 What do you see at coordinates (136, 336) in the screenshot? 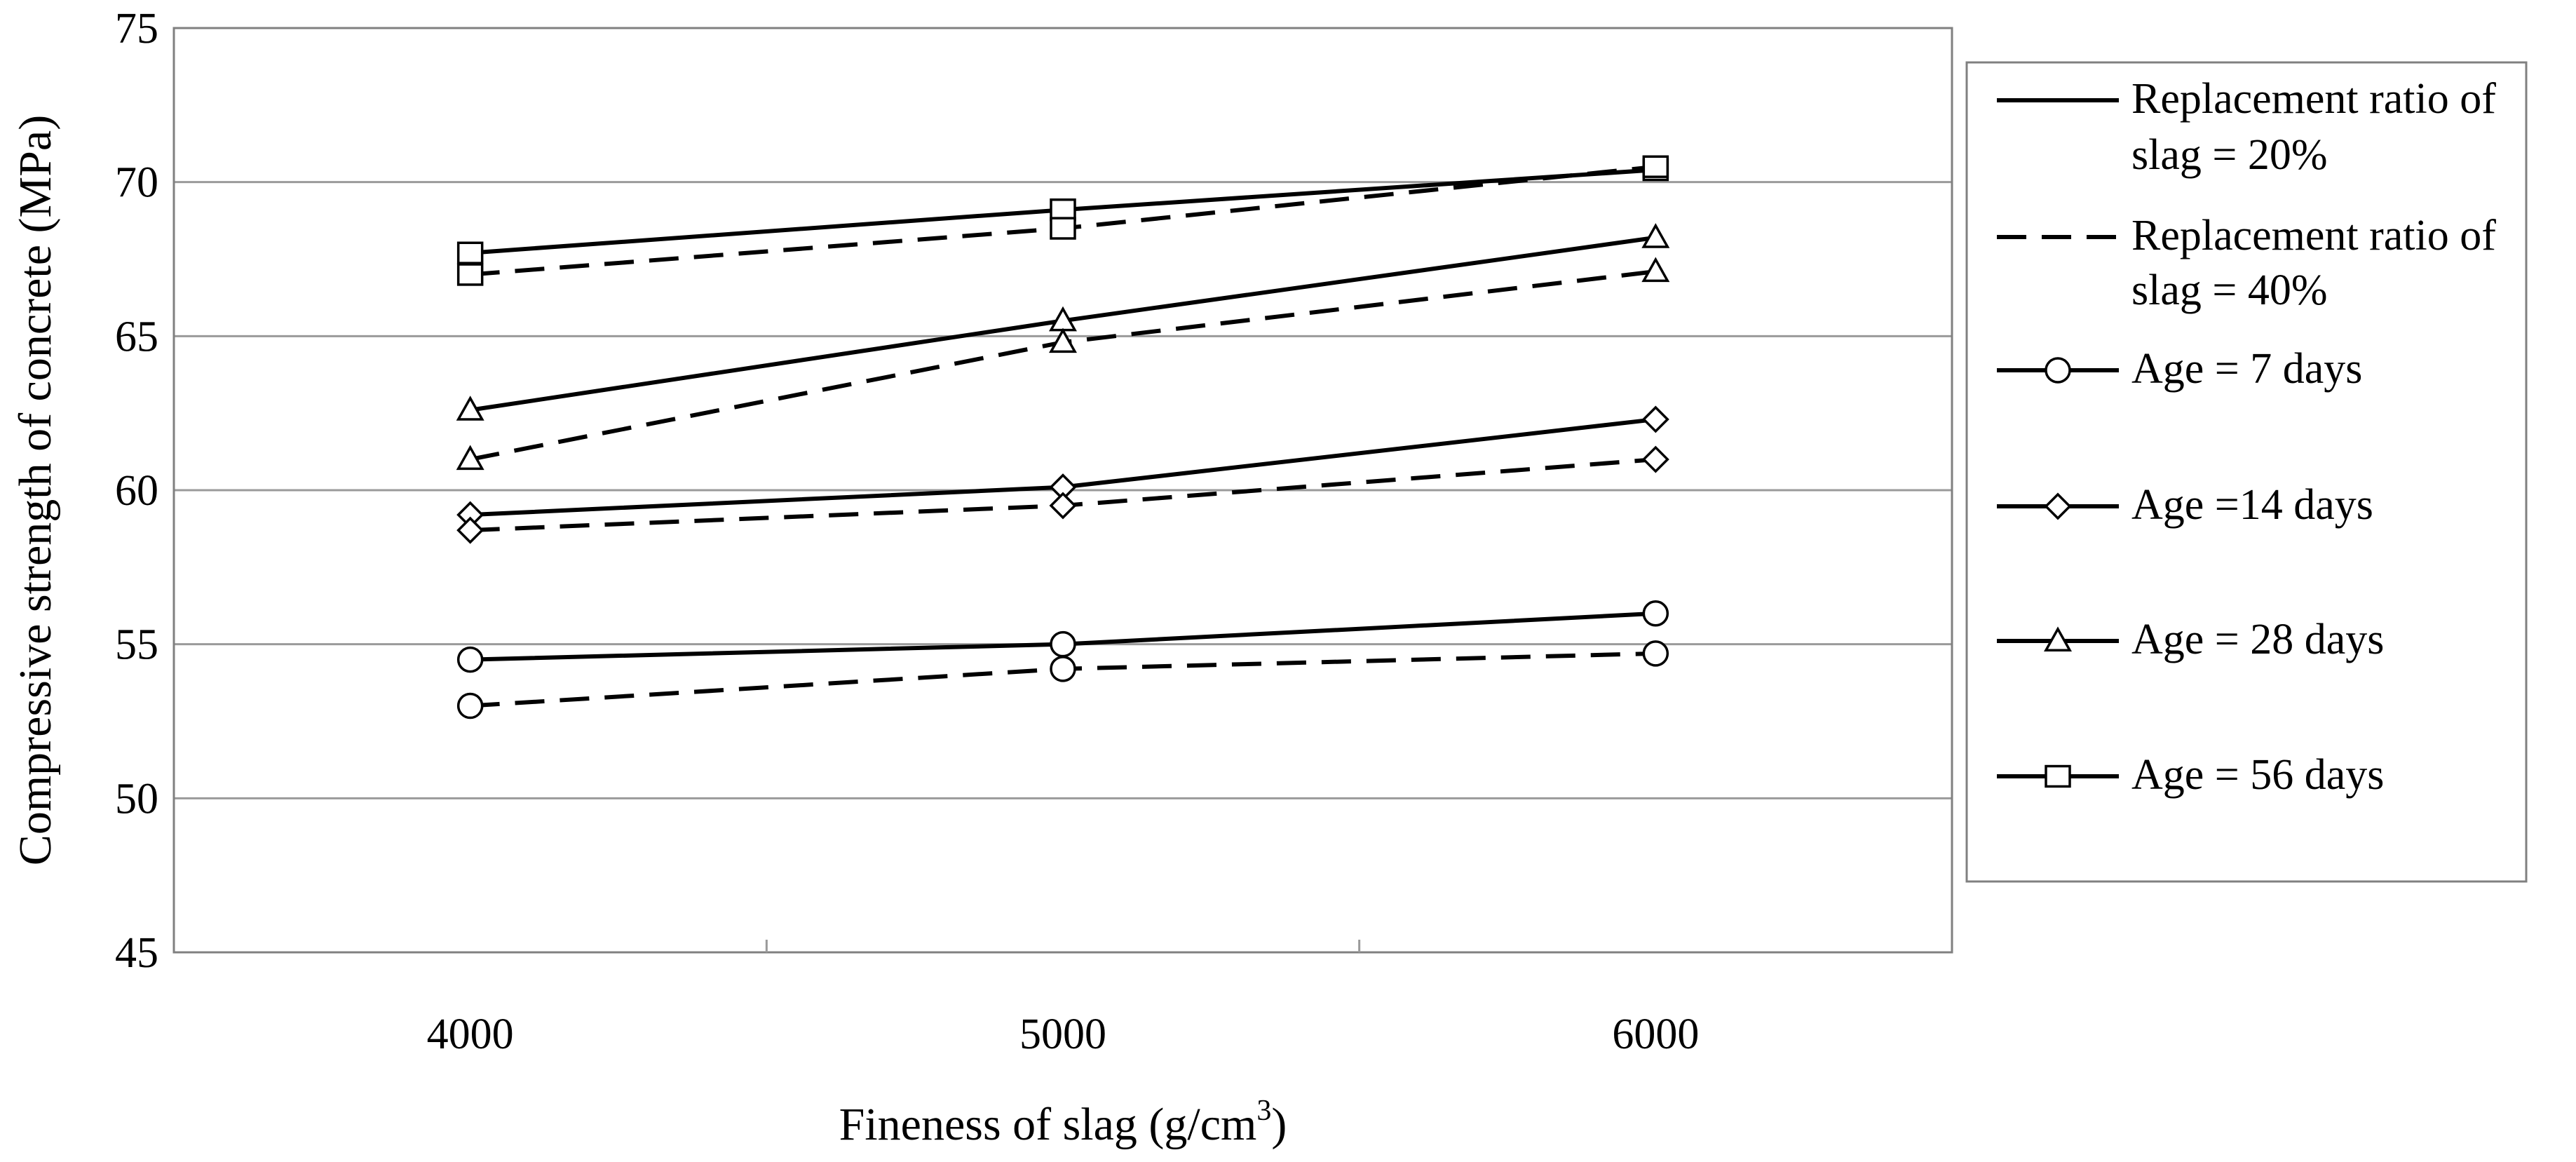
I see `y-tick-label-65: 65` at bounding box center [136, 336].